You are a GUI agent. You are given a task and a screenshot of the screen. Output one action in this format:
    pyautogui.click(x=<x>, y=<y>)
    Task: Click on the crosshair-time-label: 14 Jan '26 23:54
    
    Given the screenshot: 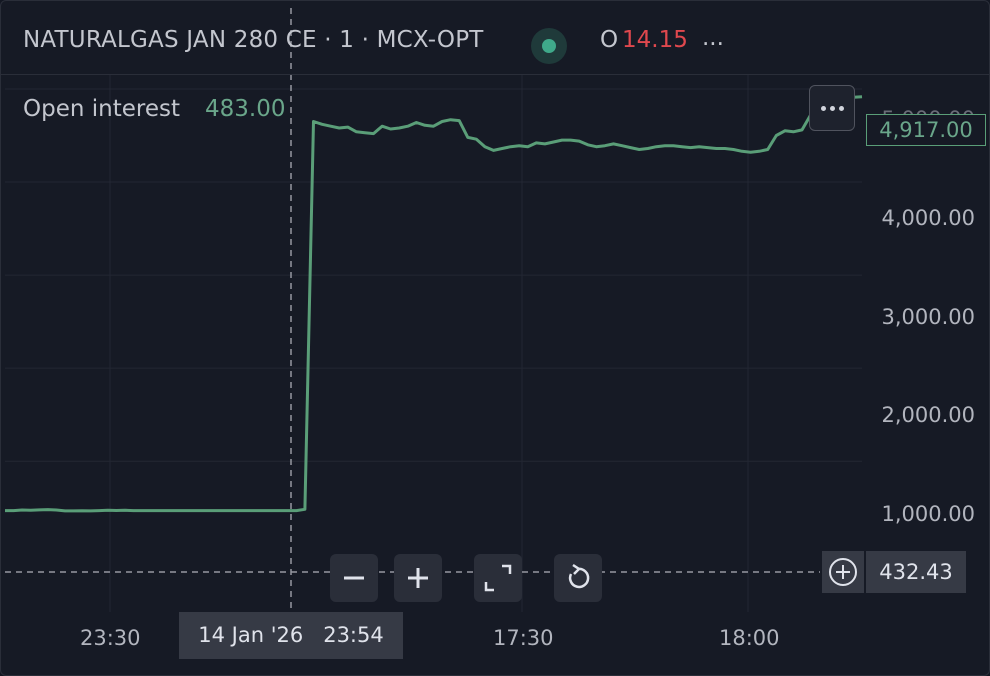 What is the action you would take?
    pyautogui.click(x=291, y=635)
    